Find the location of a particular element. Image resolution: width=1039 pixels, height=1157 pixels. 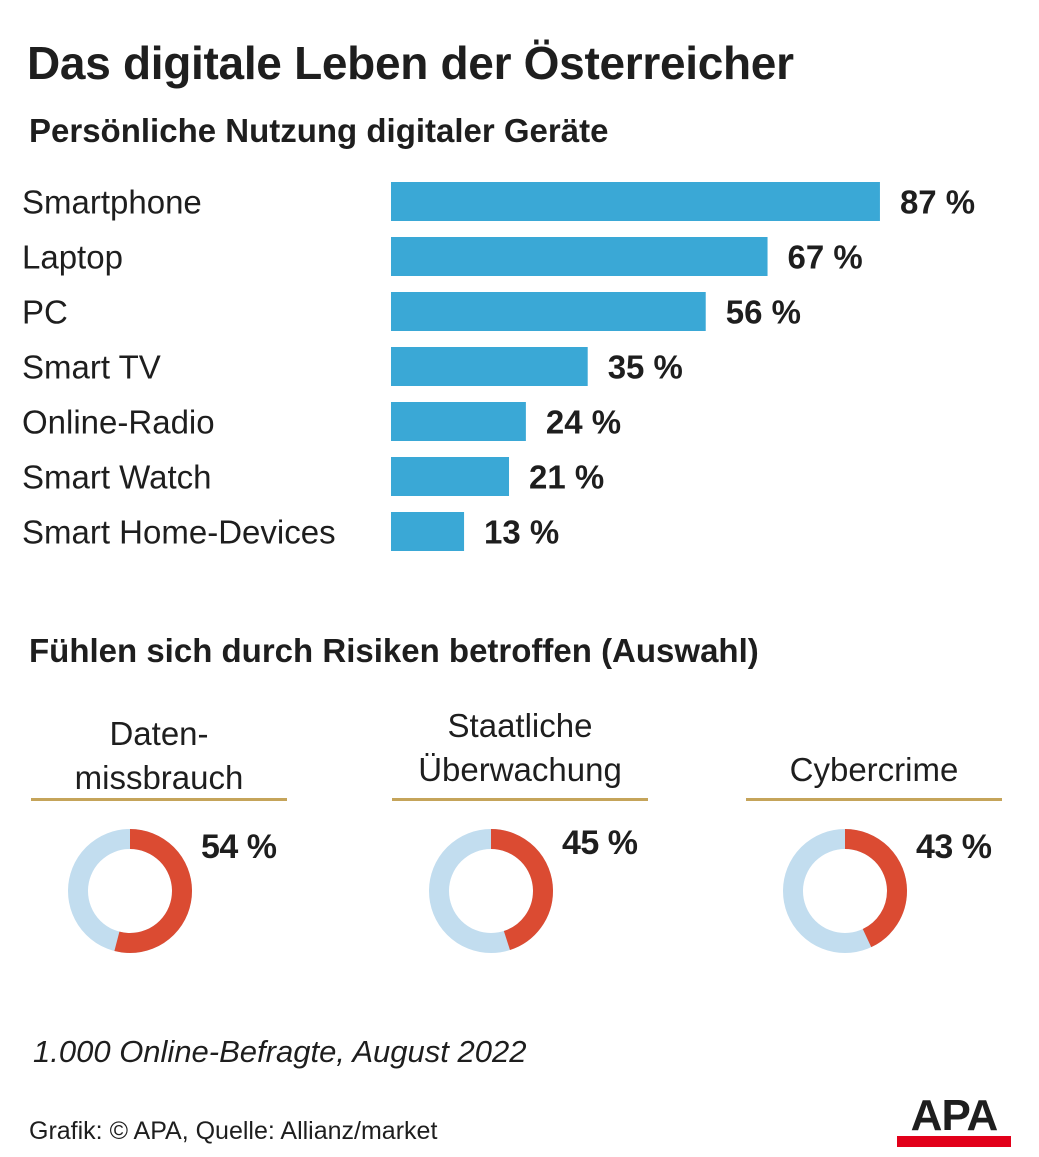

category-label: Smartphone is located at coordinates (112, 202).